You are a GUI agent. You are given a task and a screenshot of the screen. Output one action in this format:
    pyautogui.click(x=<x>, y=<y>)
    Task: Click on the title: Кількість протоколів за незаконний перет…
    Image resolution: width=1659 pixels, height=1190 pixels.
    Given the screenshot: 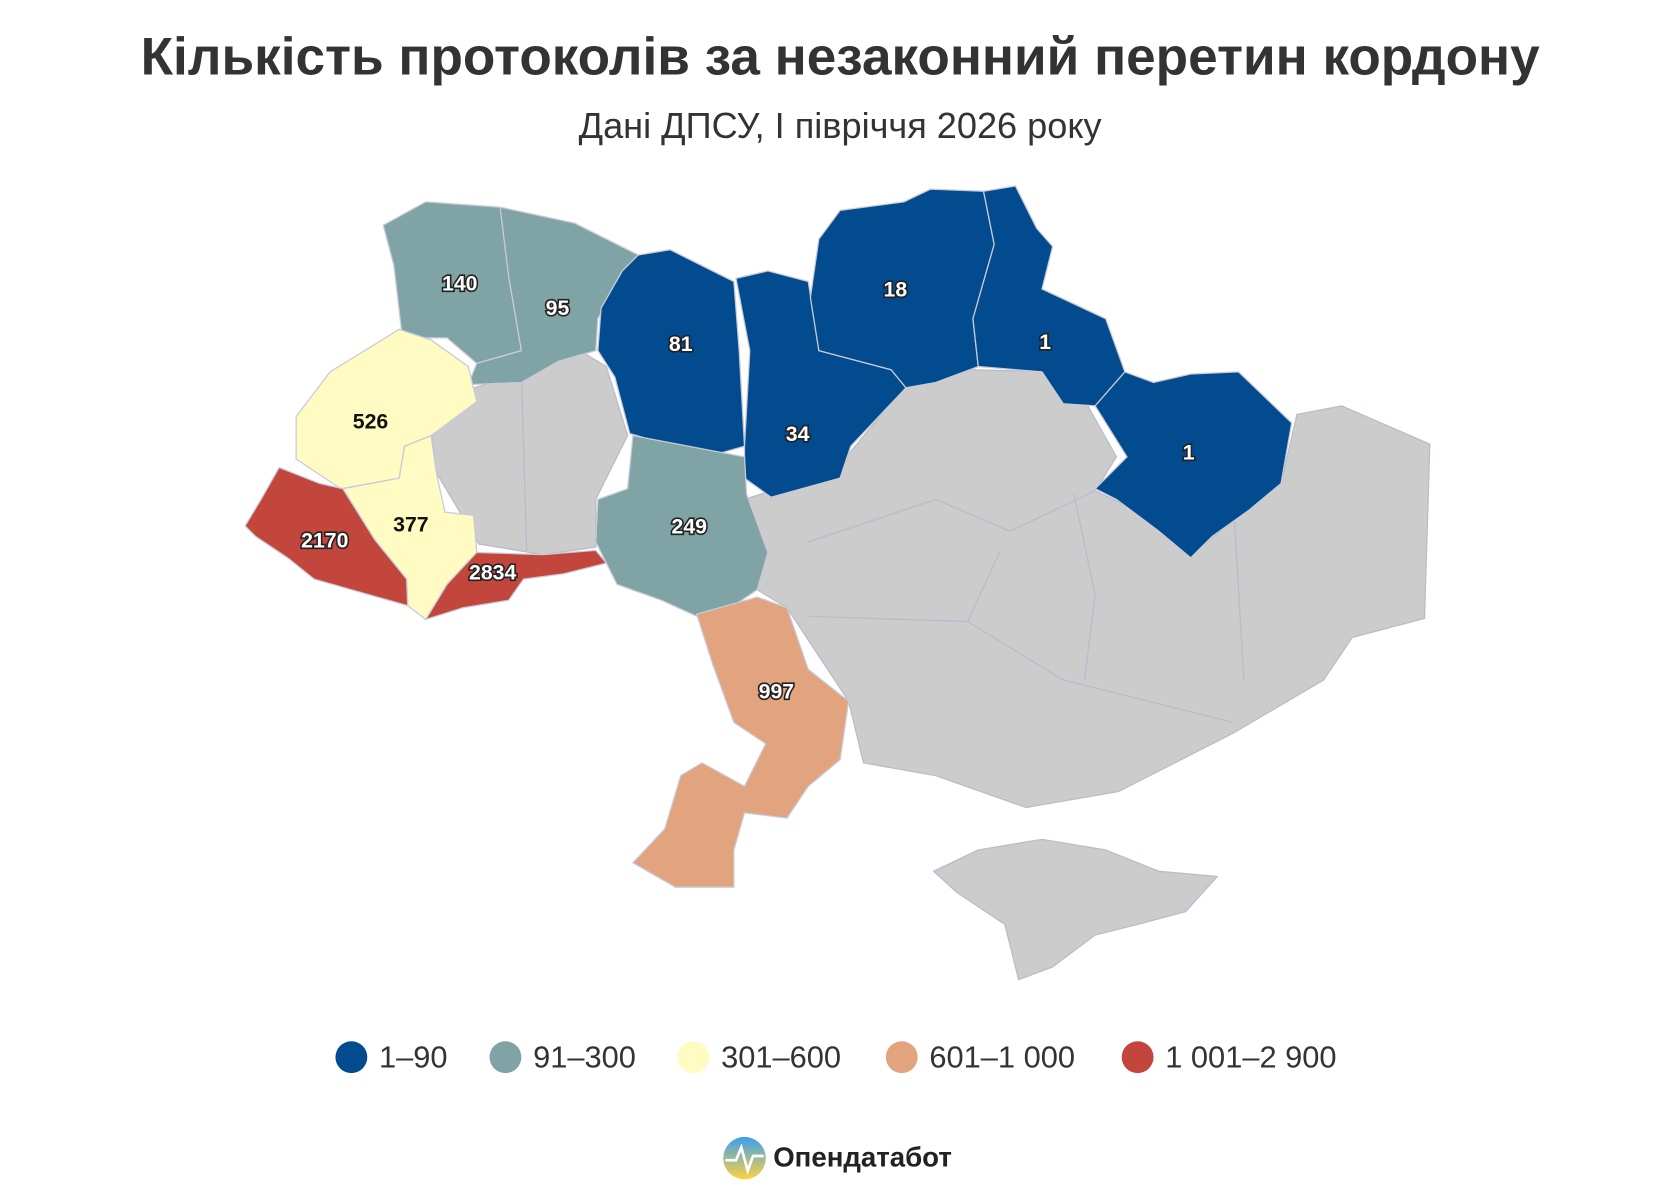 What is the action you would take?
    pyautogui.click(x=841, y=56)
    